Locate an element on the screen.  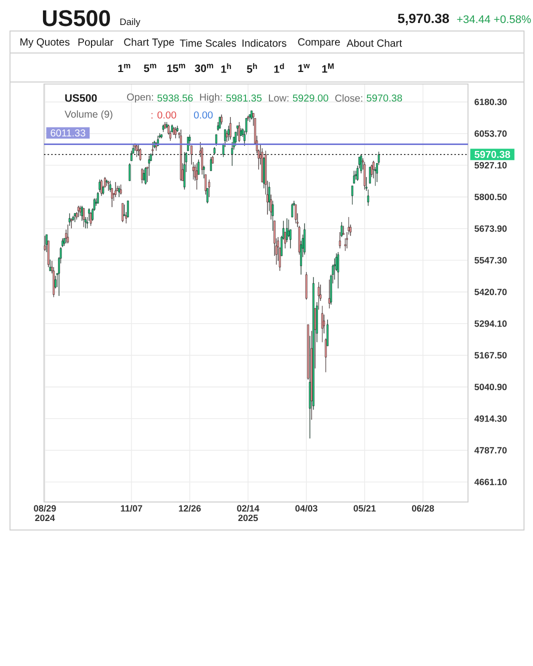
y-tick-label: 5040.90 is located at coordinates (490, 387).